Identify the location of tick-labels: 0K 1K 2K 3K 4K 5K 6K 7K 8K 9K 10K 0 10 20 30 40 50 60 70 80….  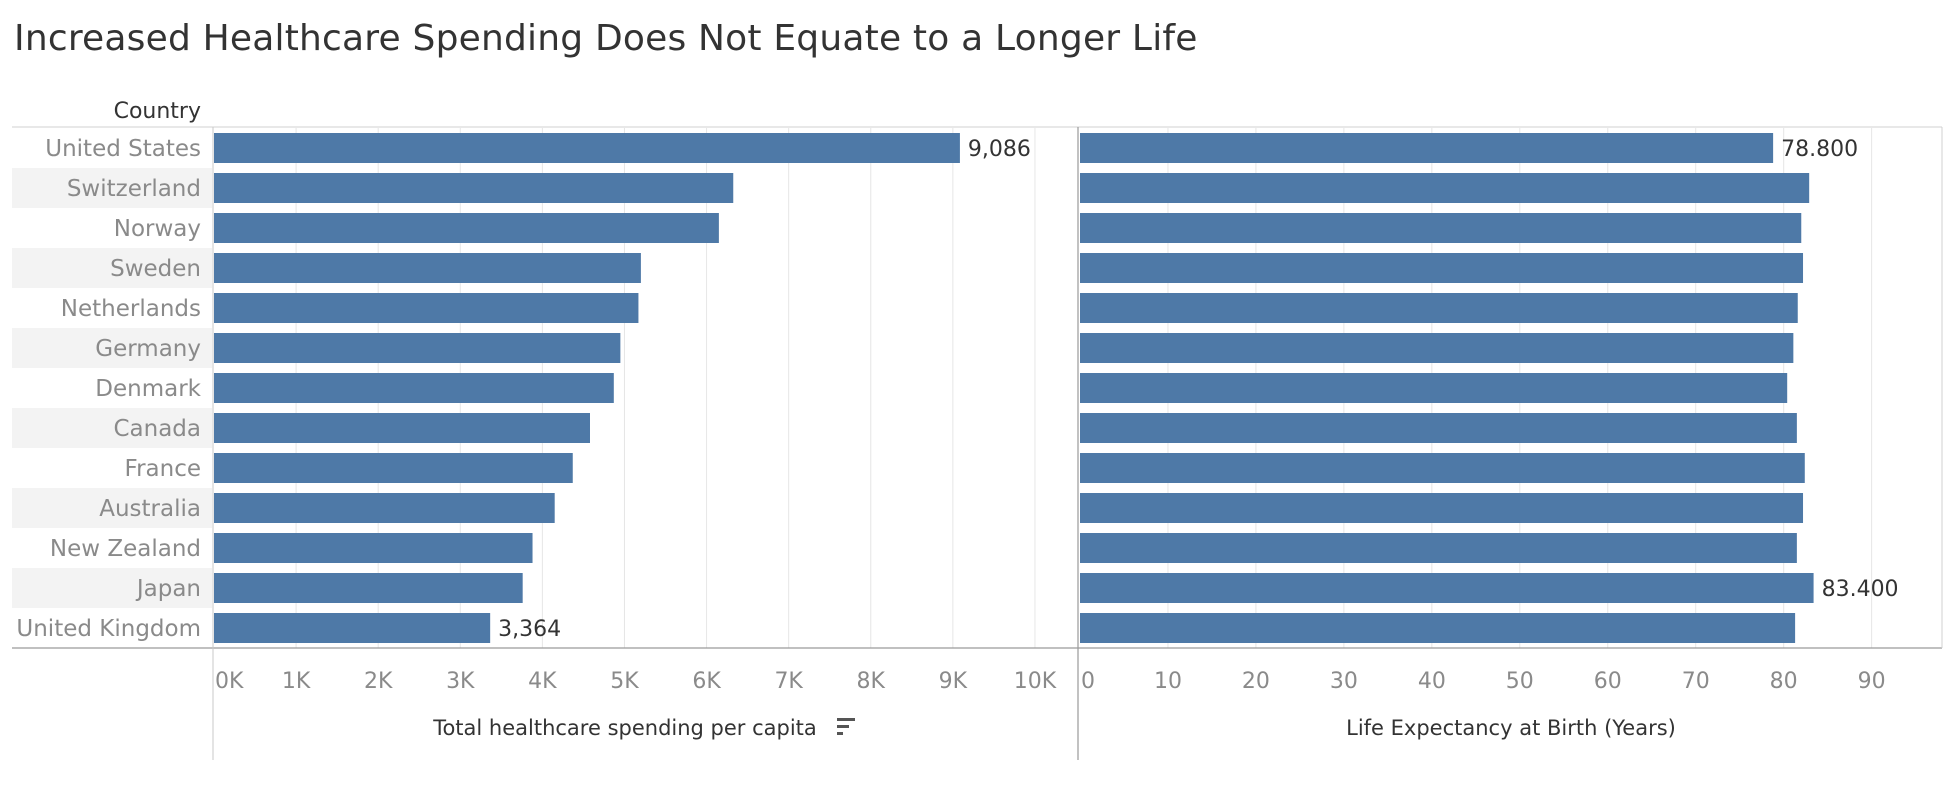
(1050, 681).